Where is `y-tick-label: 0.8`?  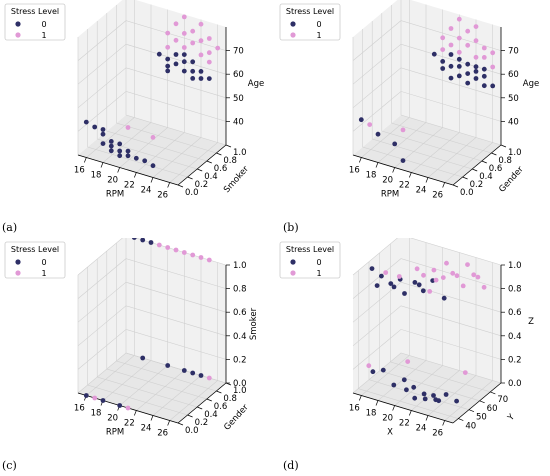 y-tick-label: 0.8 is located at coordinates (230, 399).